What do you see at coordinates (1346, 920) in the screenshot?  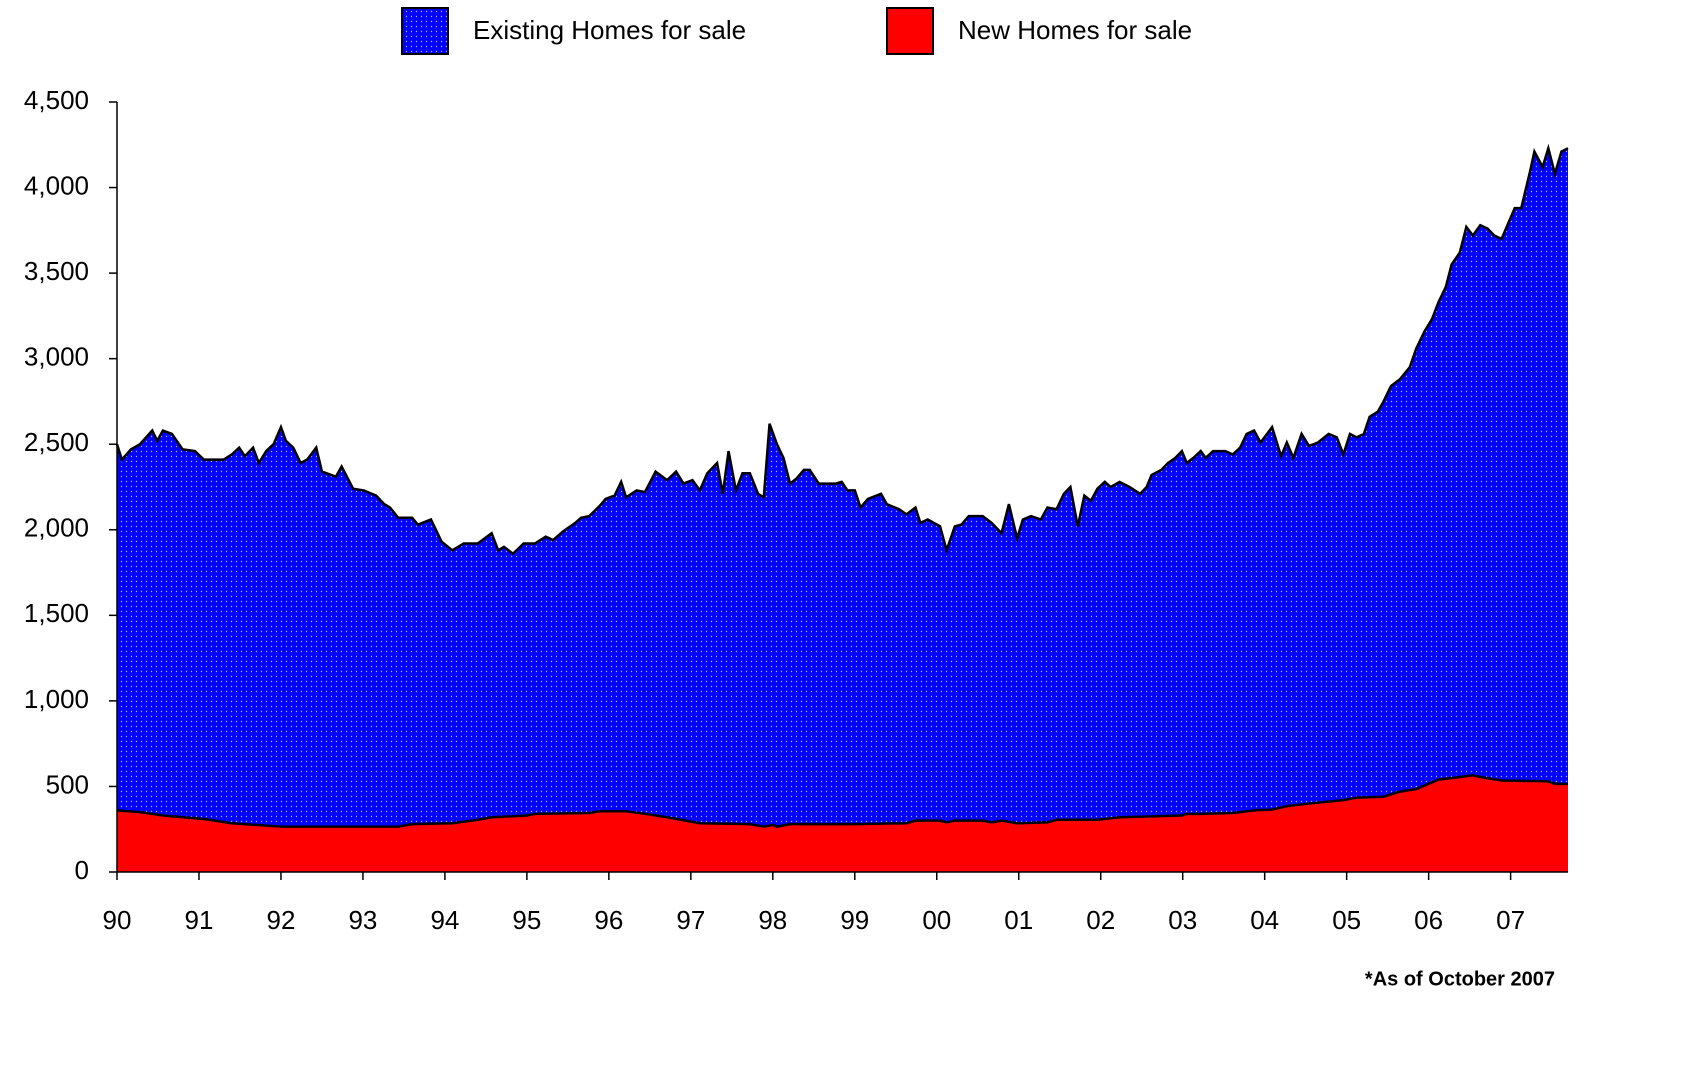 I see `x-tick-label: 05` at bounding box center [1346, 920].